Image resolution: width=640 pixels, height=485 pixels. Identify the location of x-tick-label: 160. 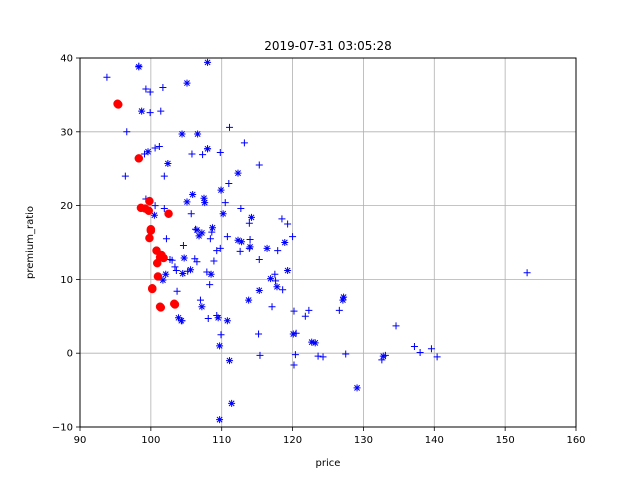
(575, 440).